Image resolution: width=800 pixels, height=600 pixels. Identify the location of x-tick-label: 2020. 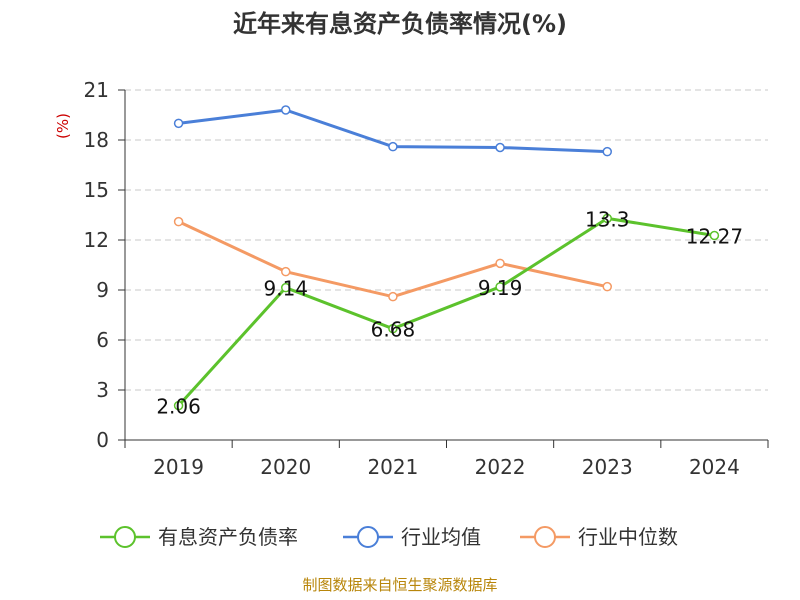
(285, 467).